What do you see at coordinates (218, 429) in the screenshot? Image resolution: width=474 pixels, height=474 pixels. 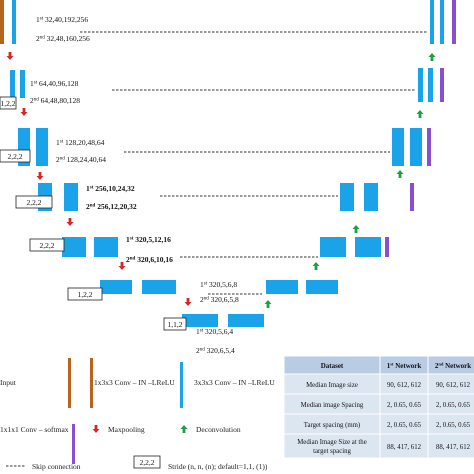 I see `legend-deconv-label: Deconvolution` at bounding box center [218, 429].